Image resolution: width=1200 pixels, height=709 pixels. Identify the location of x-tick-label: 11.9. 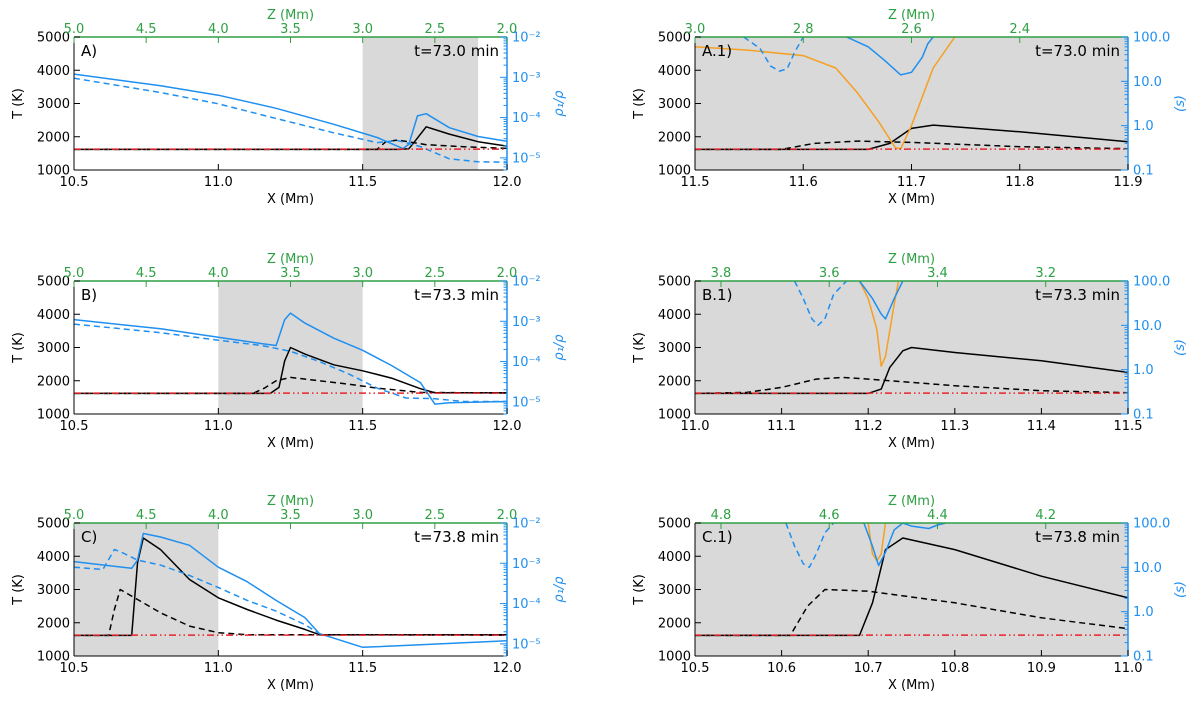
(1128, 182).